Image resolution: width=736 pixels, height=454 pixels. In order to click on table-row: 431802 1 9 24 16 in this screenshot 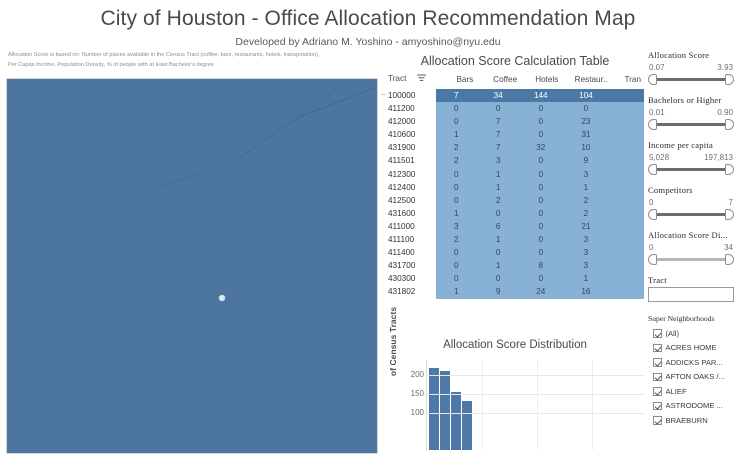, I will do `click(515, 292)`.